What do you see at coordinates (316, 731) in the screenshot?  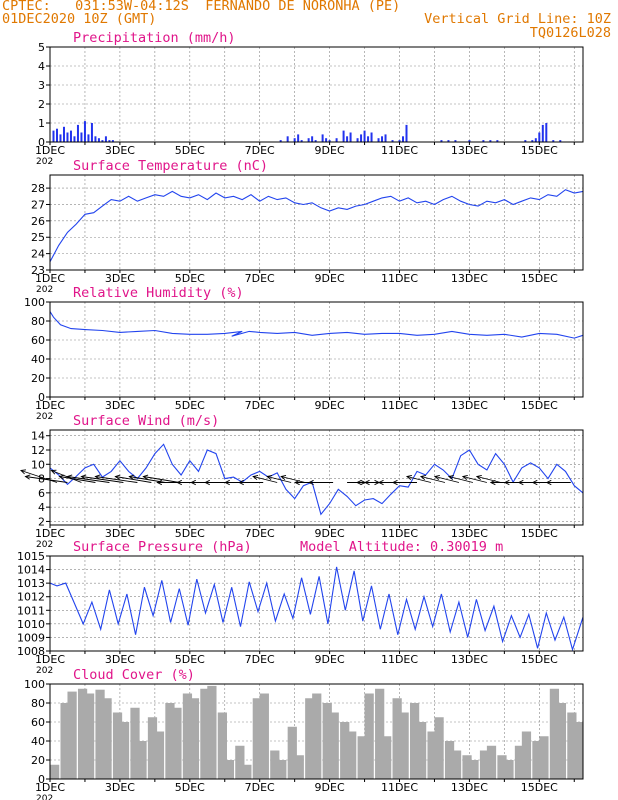 I see `panel6-frame` at bounding box center [316, 731].